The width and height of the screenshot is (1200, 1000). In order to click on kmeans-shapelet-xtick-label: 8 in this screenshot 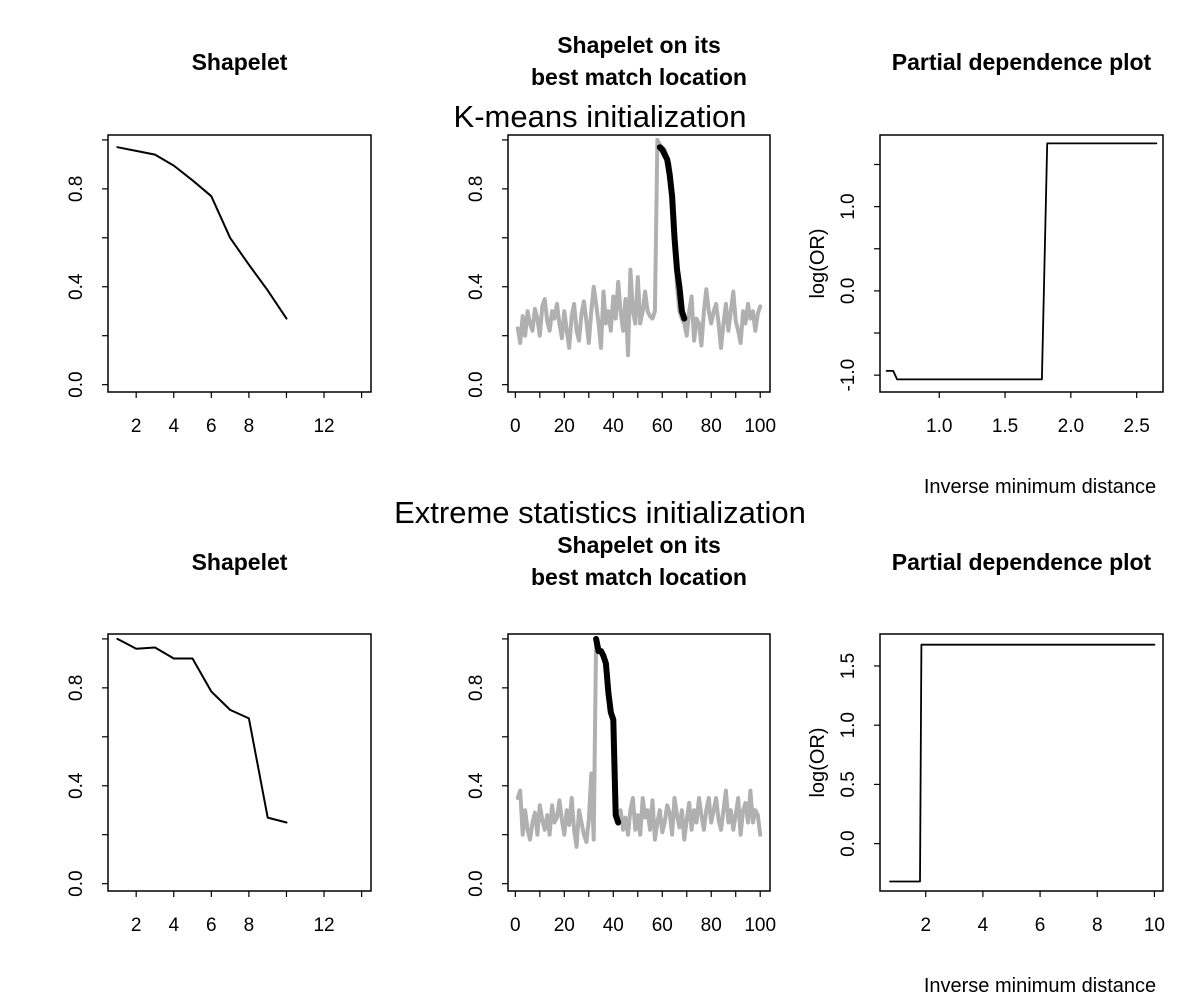, I will do `click(249, 426)`.